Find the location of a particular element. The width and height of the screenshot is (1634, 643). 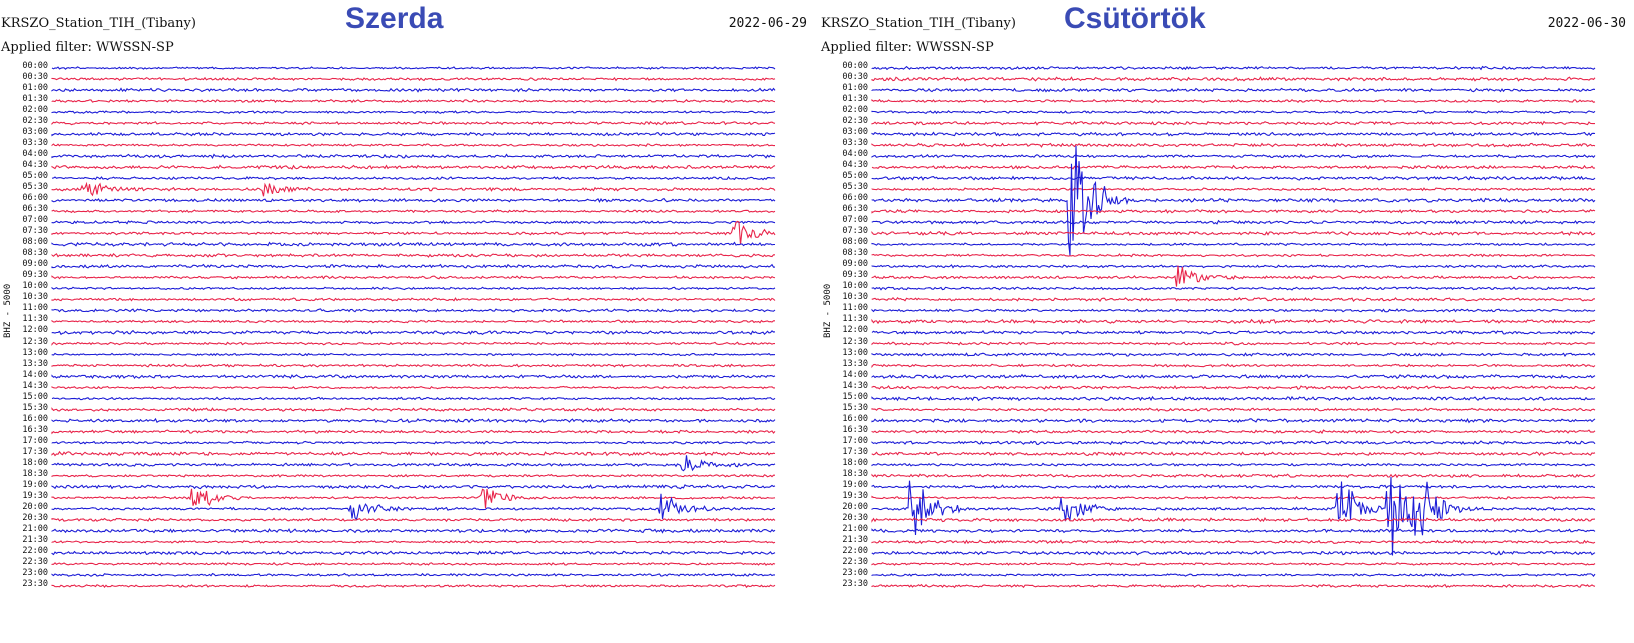

time-tick-label: 03:00 is located at coordinates (35, 132).